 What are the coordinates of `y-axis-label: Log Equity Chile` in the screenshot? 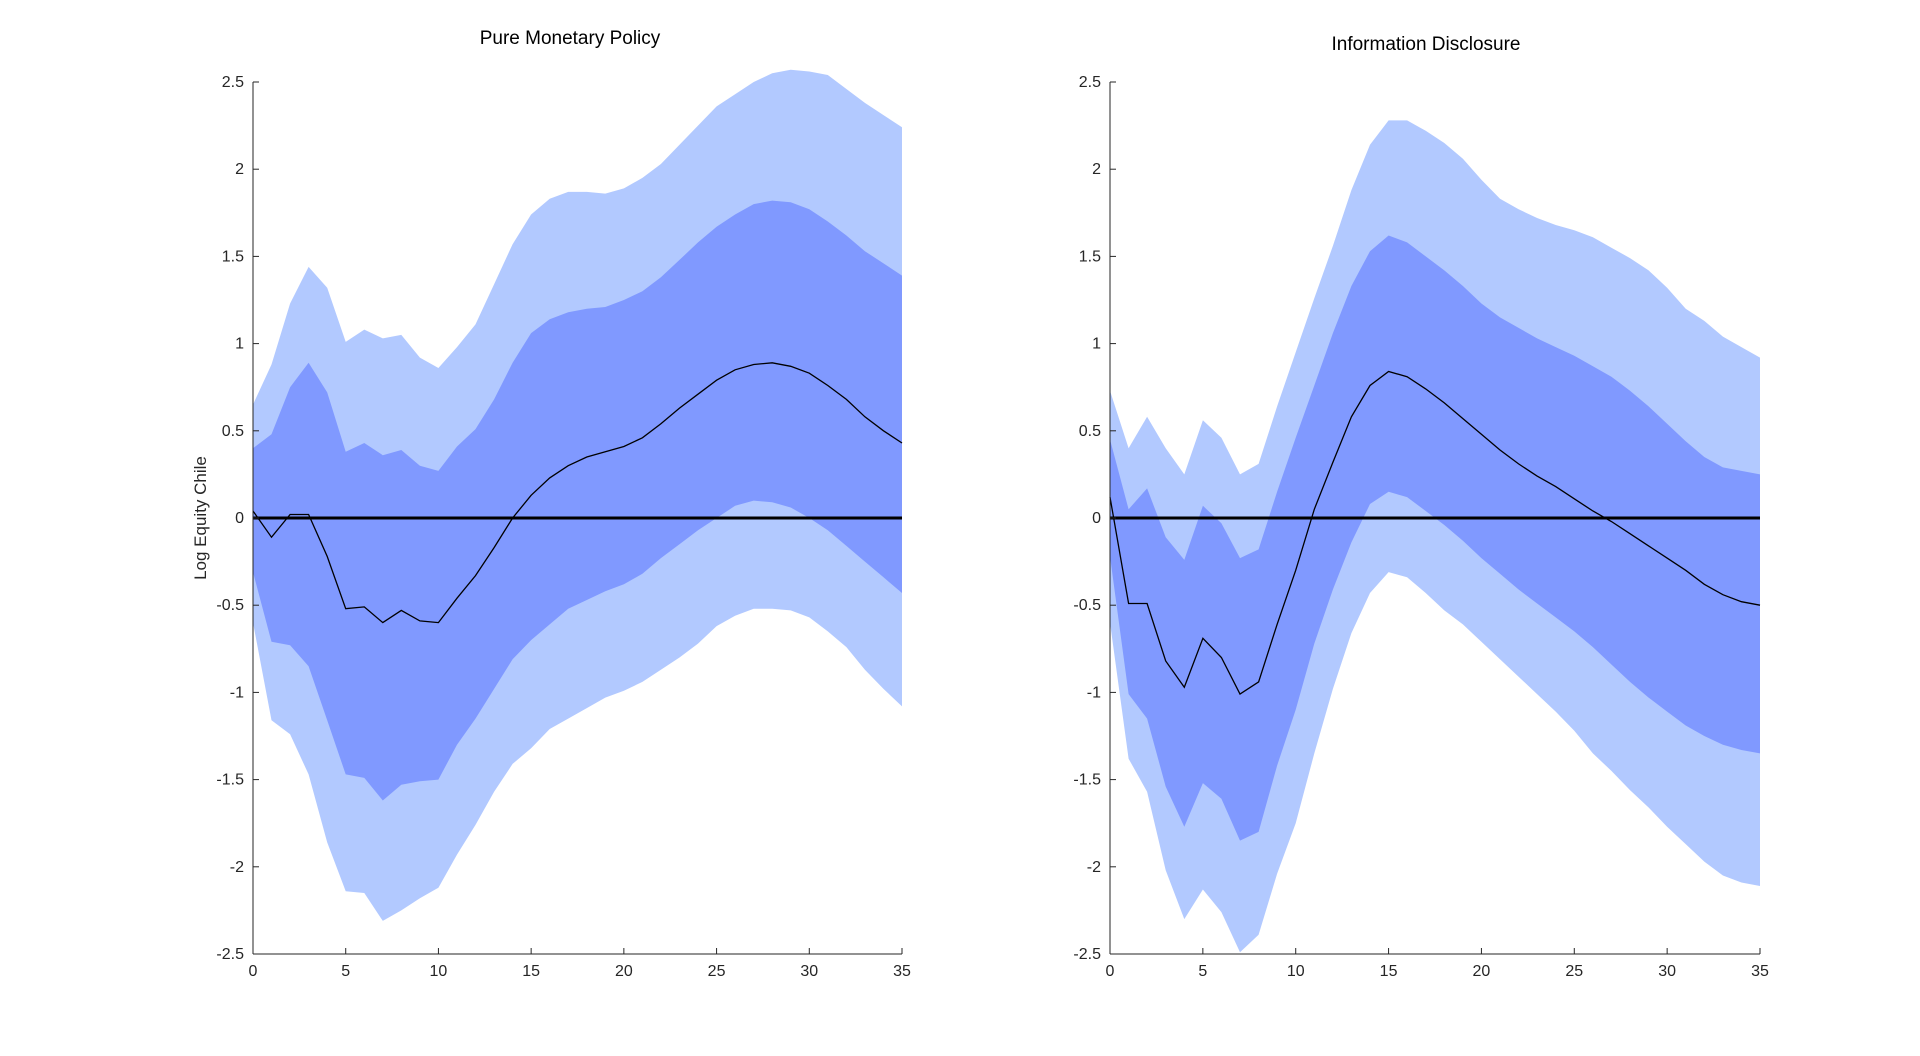 It's located at (200, 518).